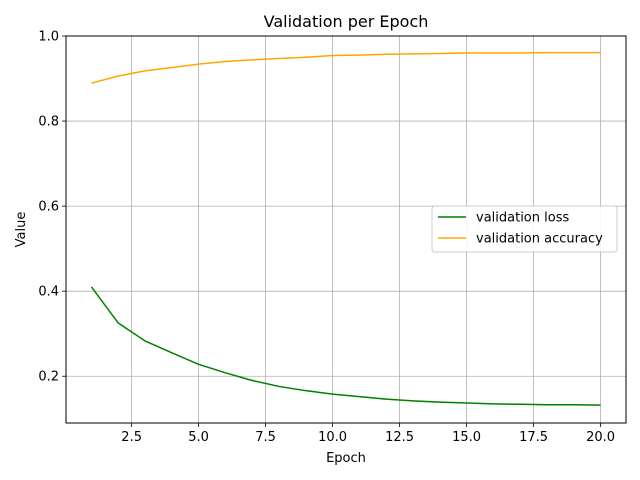  Describe the element at coordinates (48, 292) in the screenshot. I see `y-tick-label: 0.4` at that location.